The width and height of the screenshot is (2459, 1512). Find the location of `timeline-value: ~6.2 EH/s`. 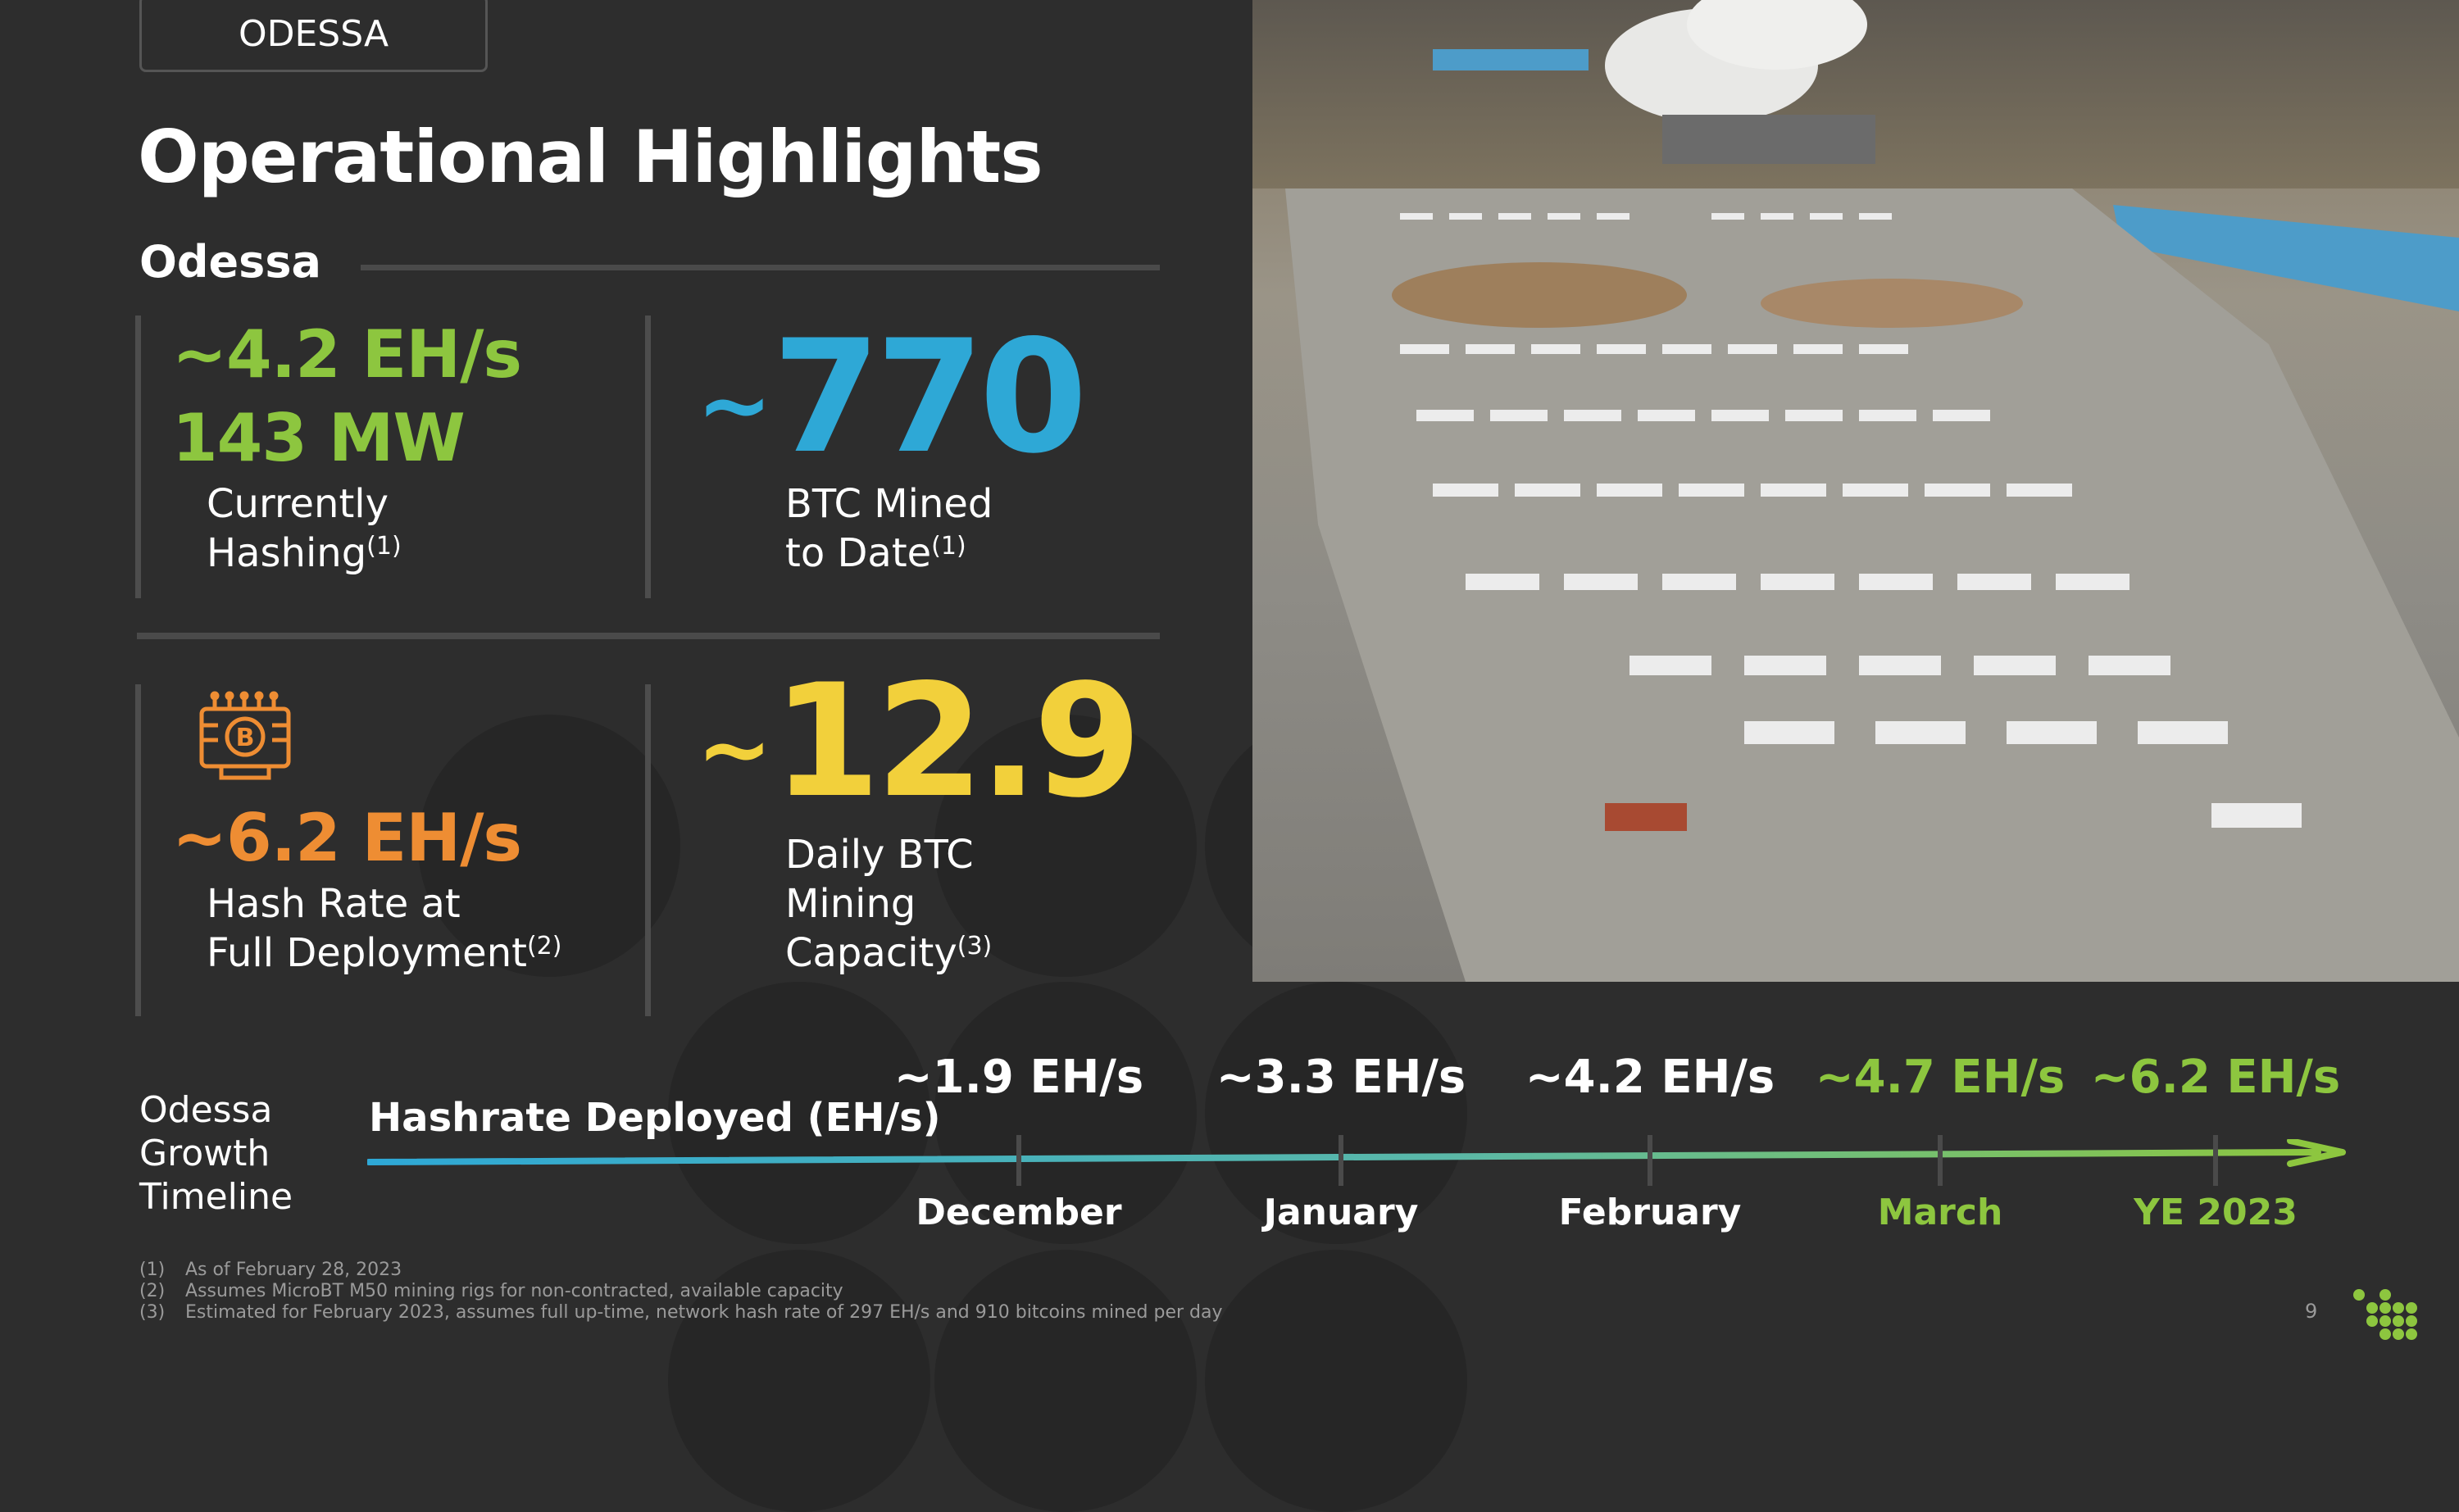

timeline-value: ~6.2 EH/s is located at coordinates (2215, 1077).